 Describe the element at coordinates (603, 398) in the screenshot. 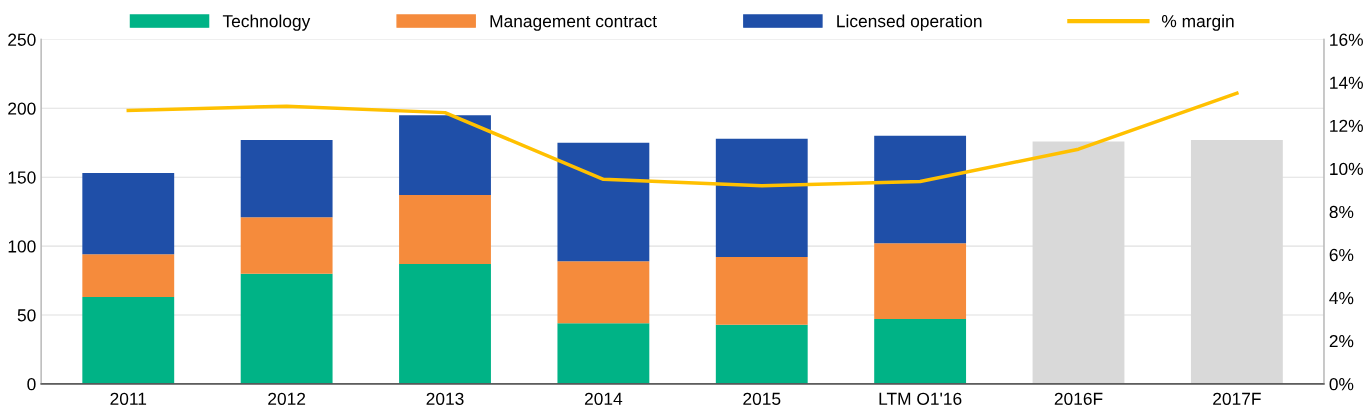

I see `x-tick-label: 2014` at that location.